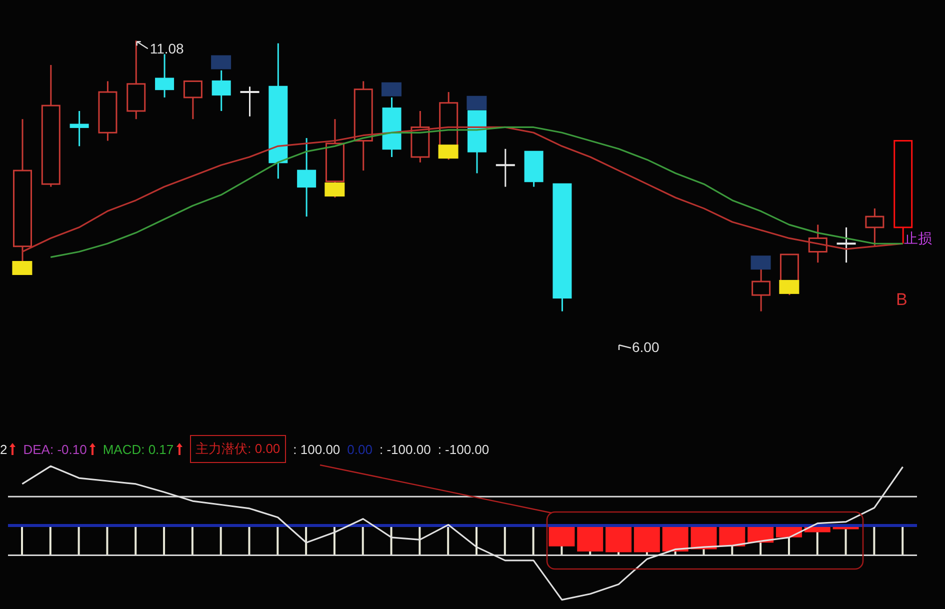 Image resolution: width=945 pixels, height=609 pixels. Describe the element at coordinates (138, 449) in the screenshot. I see `text: MACD: 0.17` at that location.